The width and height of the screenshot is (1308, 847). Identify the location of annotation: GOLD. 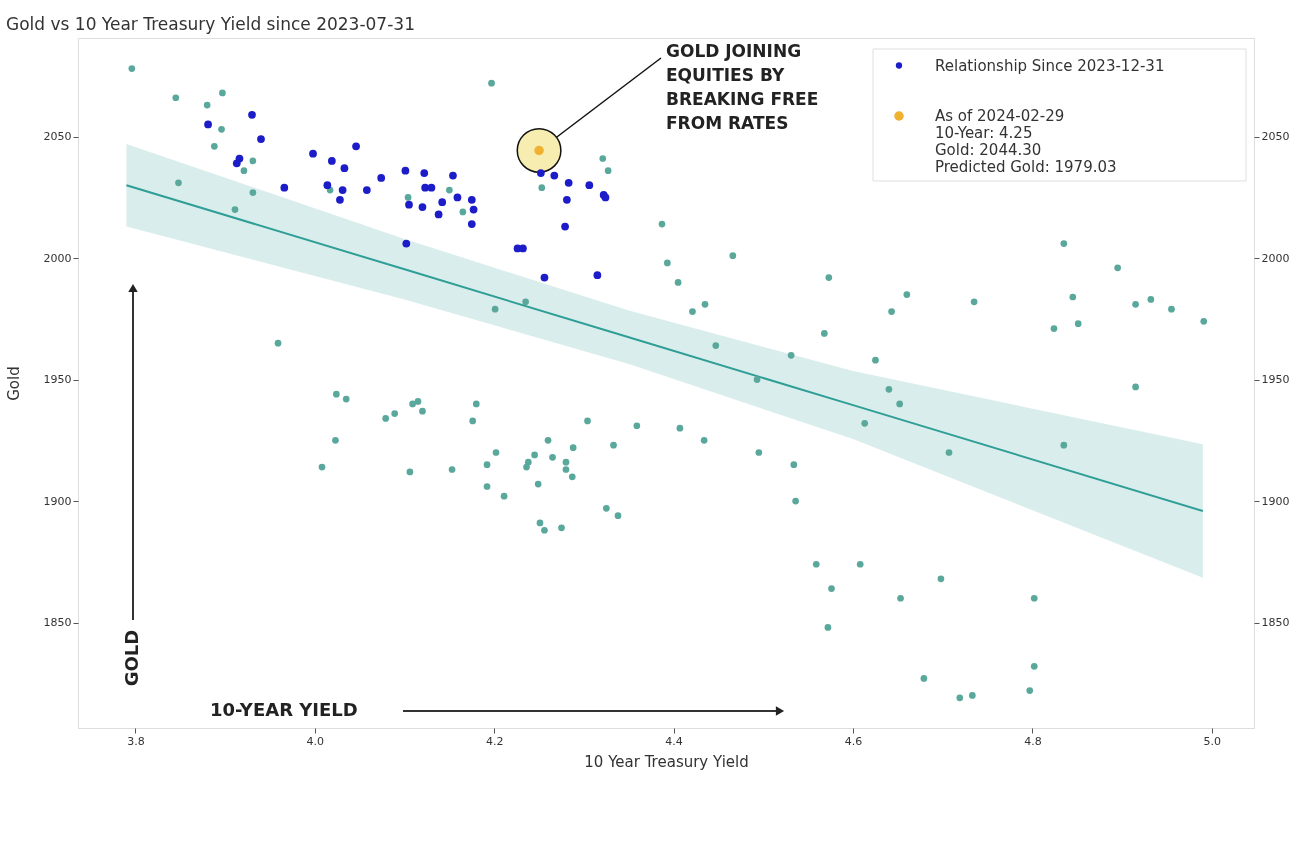
(131, 658).